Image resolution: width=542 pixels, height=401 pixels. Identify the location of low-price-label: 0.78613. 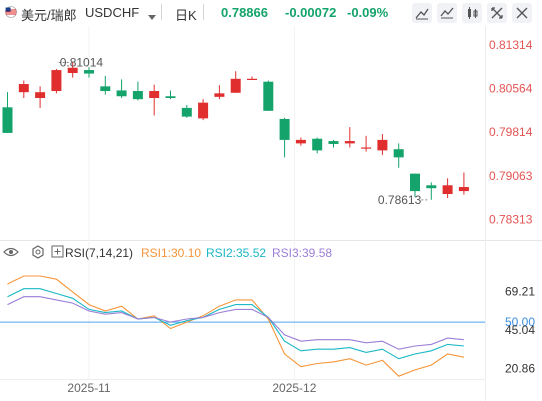
(400, 200).